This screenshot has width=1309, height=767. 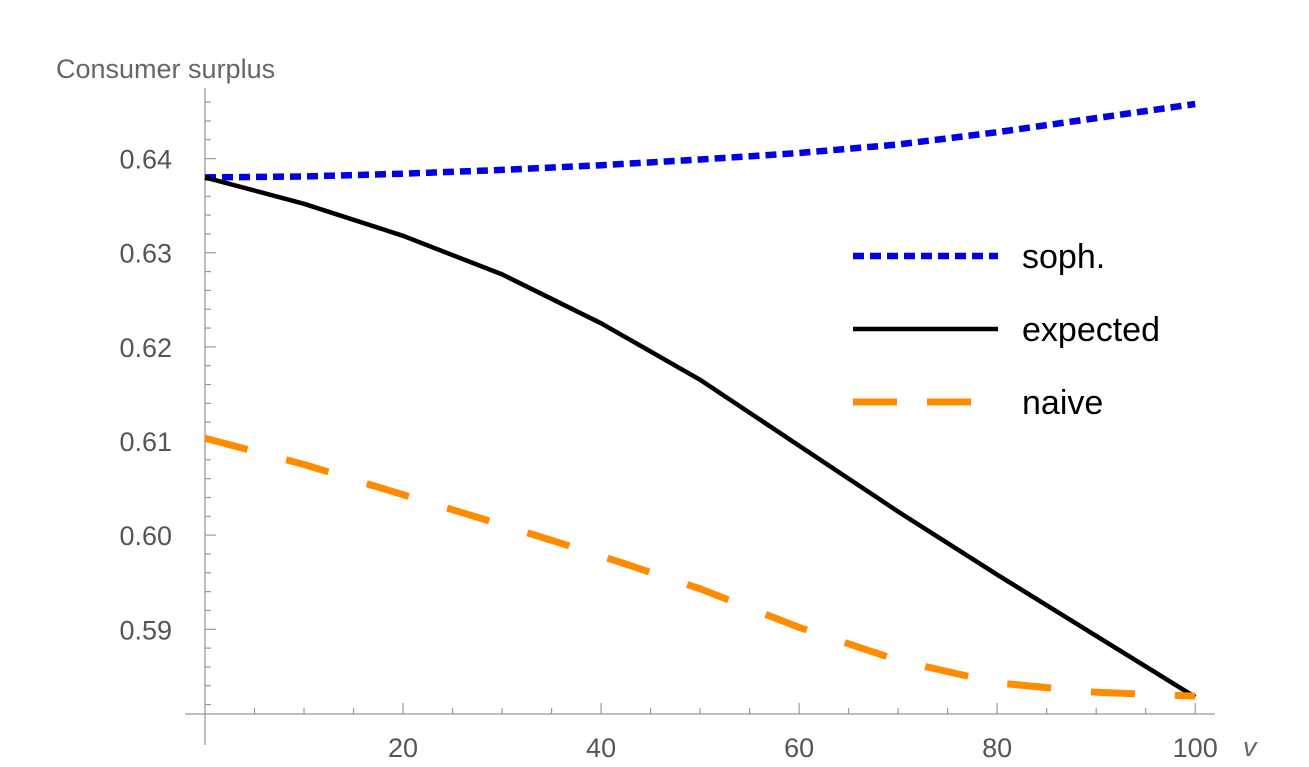 What do you see at coordinates (145, 630) in the screenshot?
I see `y-tick-label: 0.59` at bounding box center [145, 630].